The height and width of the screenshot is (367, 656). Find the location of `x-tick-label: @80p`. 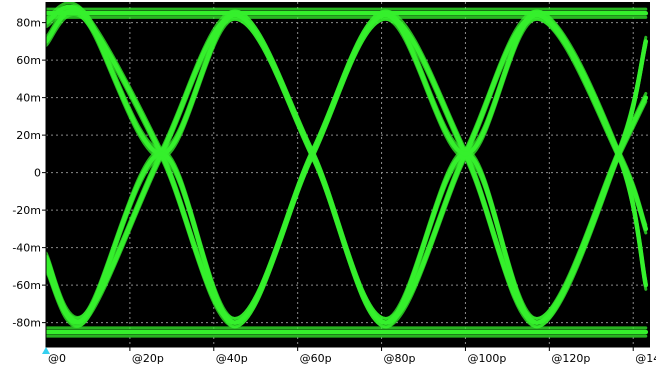

x-tick-label: @80p is located at coordinates (400, 358).